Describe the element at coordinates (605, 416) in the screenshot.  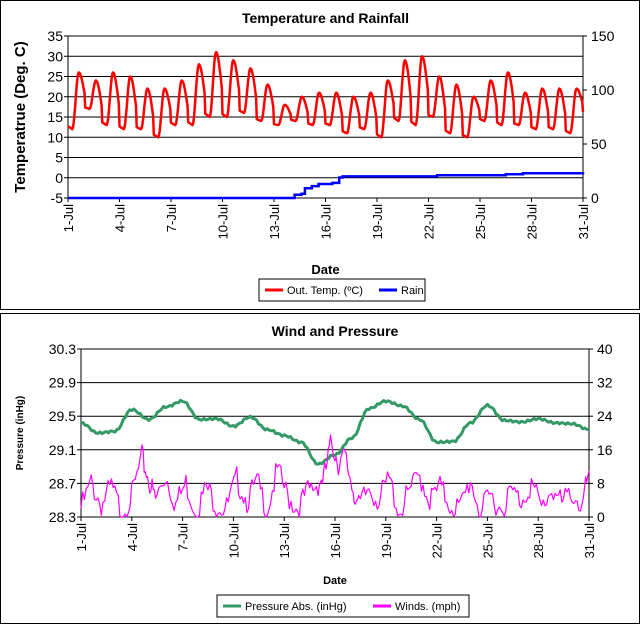
I see `y2-tick-label: 24` at that location.